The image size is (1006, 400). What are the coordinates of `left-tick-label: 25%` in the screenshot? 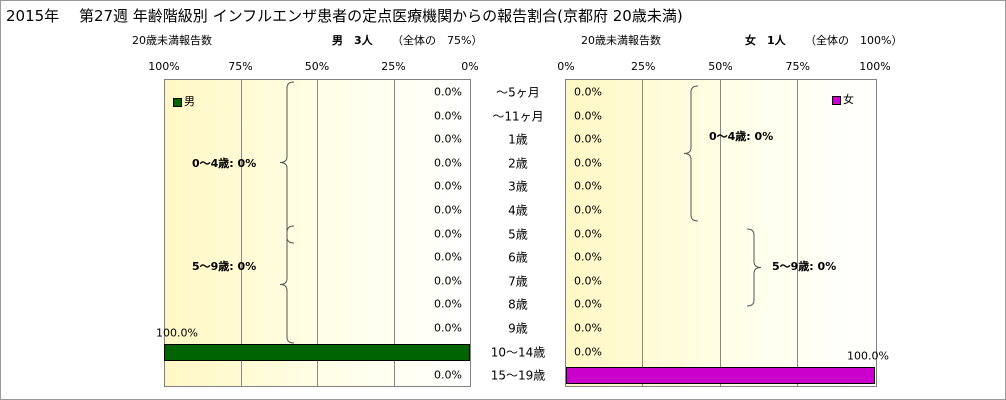 It's located at (393, 66).